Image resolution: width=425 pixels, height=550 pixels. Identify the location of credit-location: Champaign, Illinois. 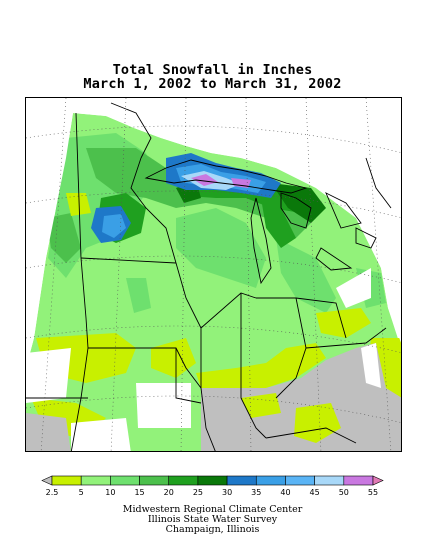
(212, 529).